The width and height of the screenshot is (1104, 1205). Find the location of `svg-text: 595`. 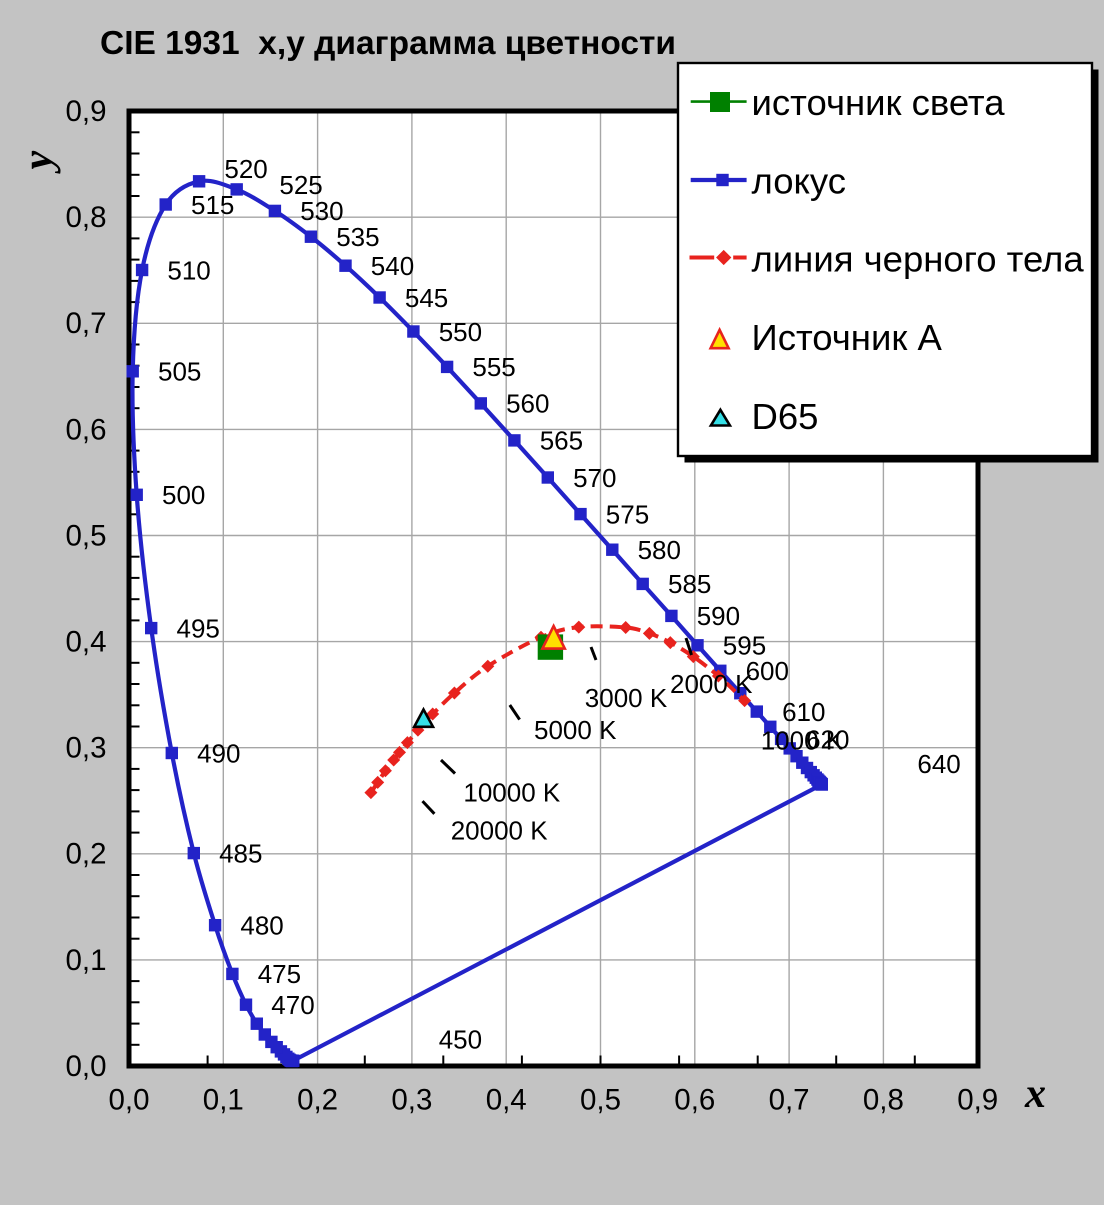

svg-text: 595 is located at coordinates (744, 646).